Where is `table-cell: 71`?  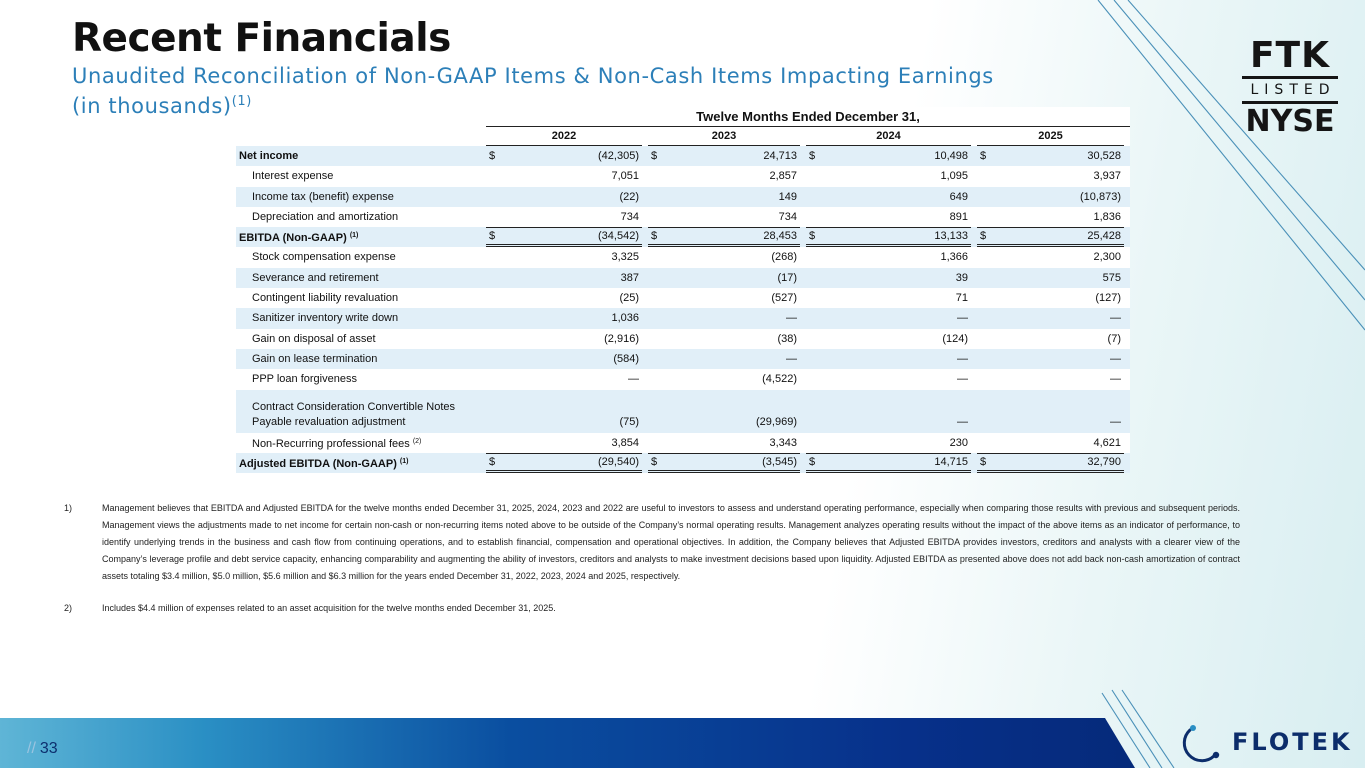 table-cell: 71 is located at coordinates (888, 298).